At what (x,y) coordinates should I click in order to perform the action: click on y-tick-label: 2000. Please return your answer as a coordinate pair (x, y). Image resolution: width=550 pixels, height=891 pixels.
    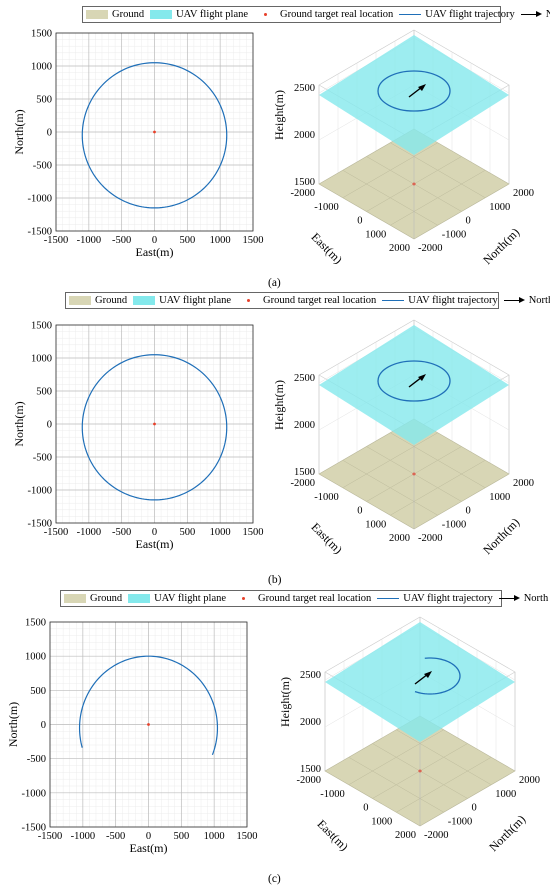
    Looking at the image, I should click on (529, 780).